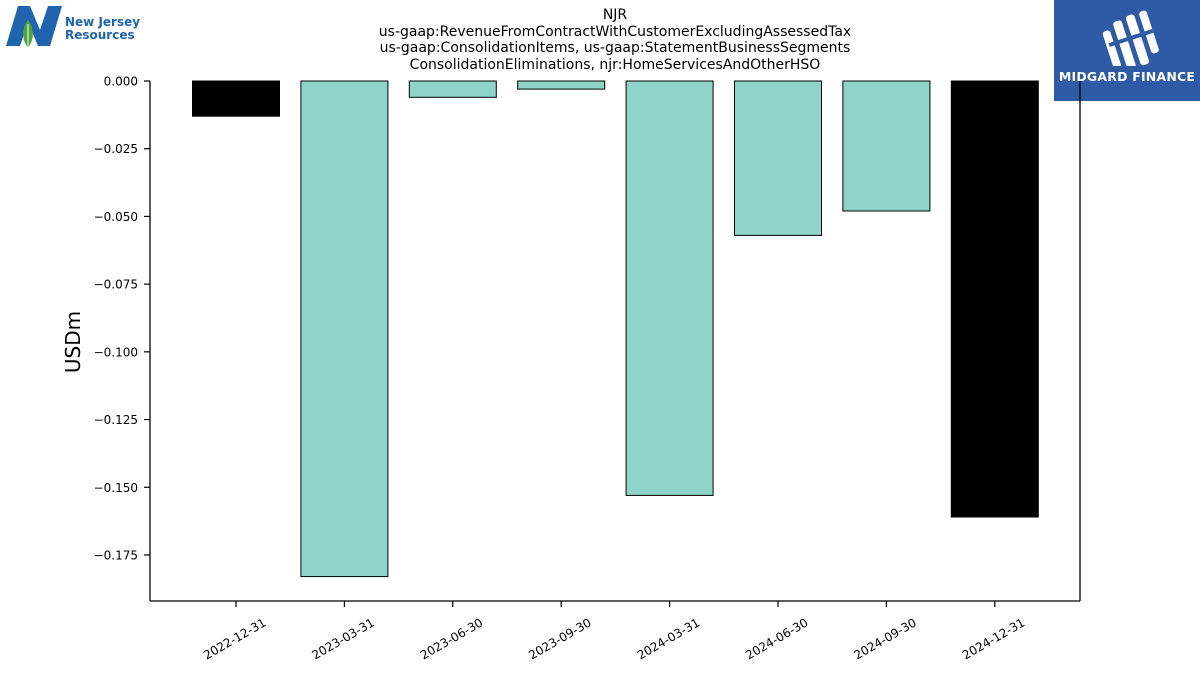  I want to click on x-tick-label: 2024-12-31, so click(993, 638).